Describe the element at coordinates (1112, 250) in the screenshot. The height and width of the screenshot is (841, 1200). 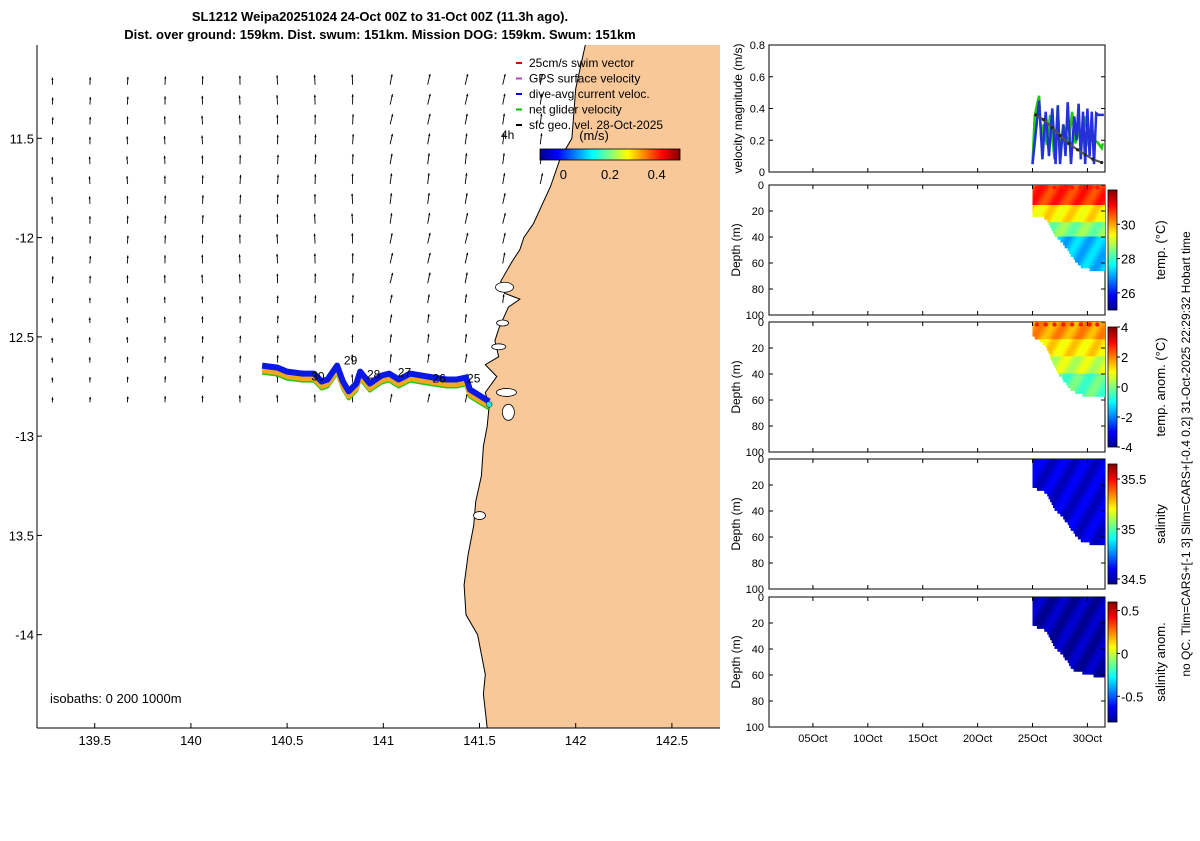
I see `section-colorbar` at that location.